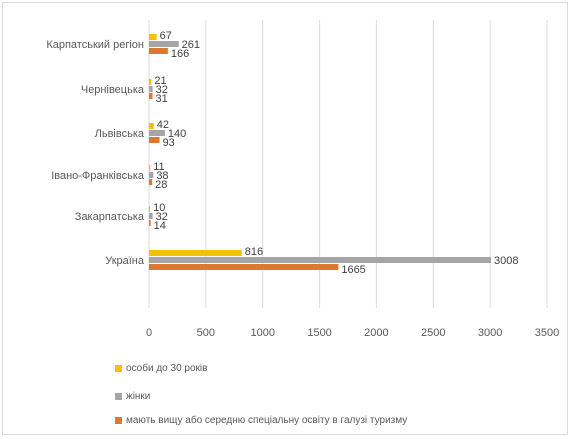  What do you see at coordinates (433, 333) in the screenshot?
I see `x-tick-label: 2500` at bounding box center [433, 333].